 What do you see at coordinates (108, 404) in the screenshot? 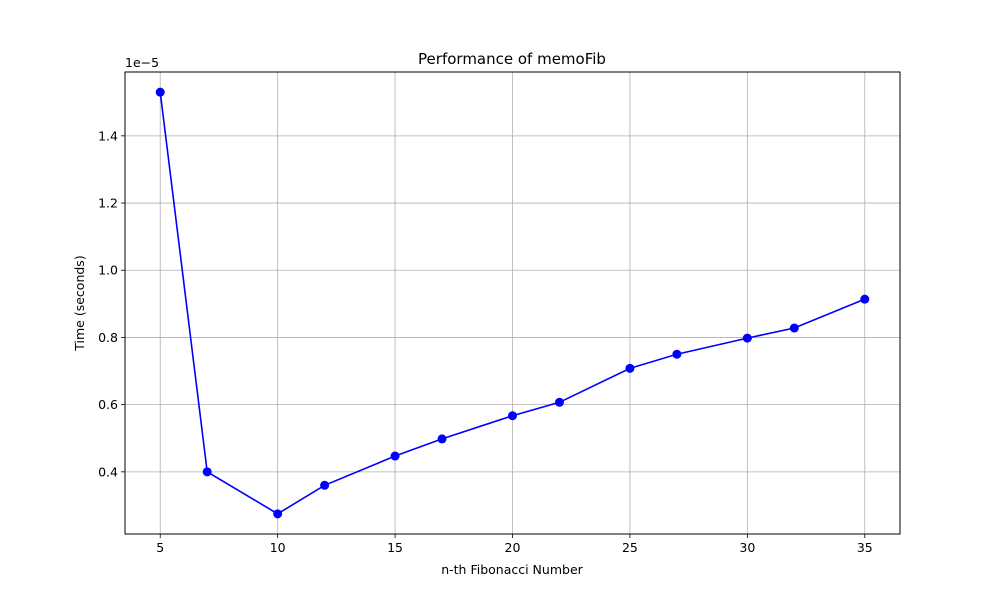
I see `y-tick-label: 0.6` at bounding box center [108, 404].